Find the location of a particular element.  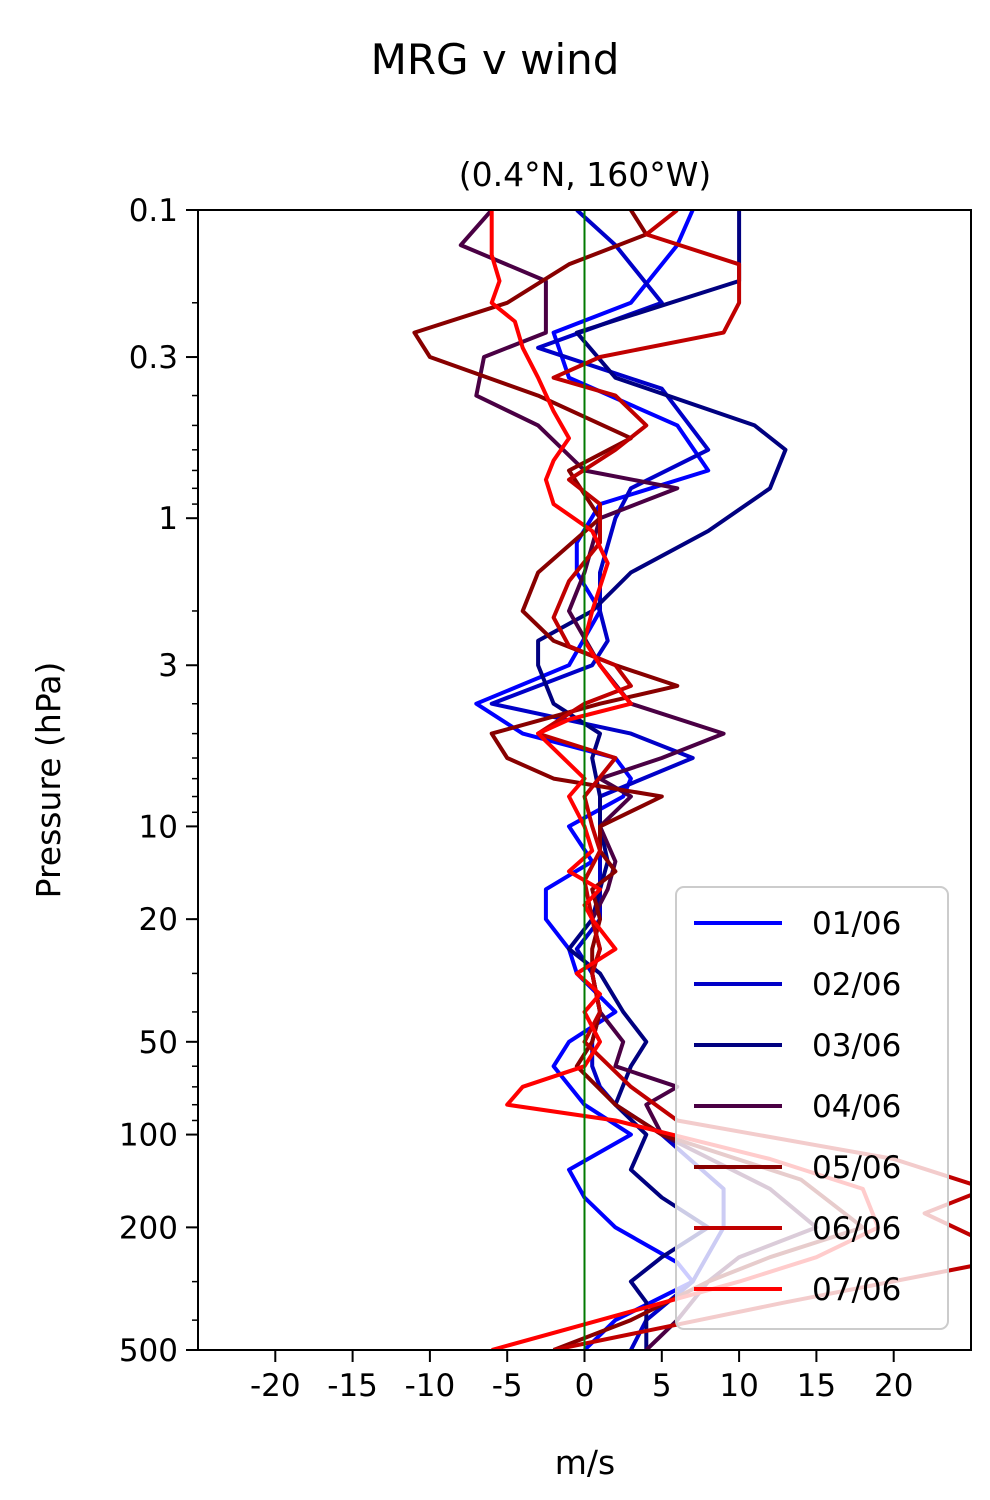

x-tick-label: 5 is located at coordinates (662, 1386).